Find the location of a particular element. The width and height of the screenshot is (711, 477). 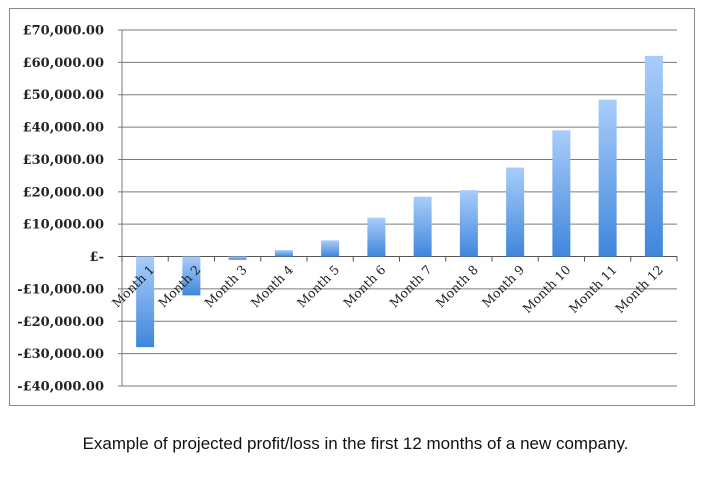

y-tick-label: -£10,000.00 is located at coordinates (60, 289).